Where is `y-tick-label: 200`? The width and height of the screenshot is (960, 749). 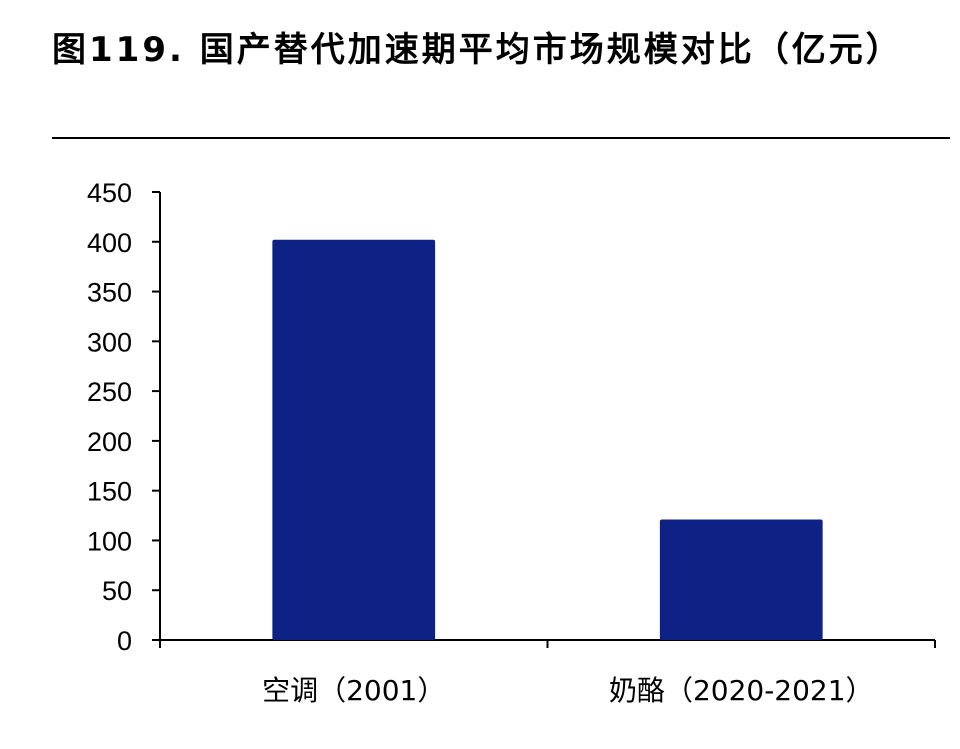 y-tick-label: 200 is located at coordinates (109, 442).